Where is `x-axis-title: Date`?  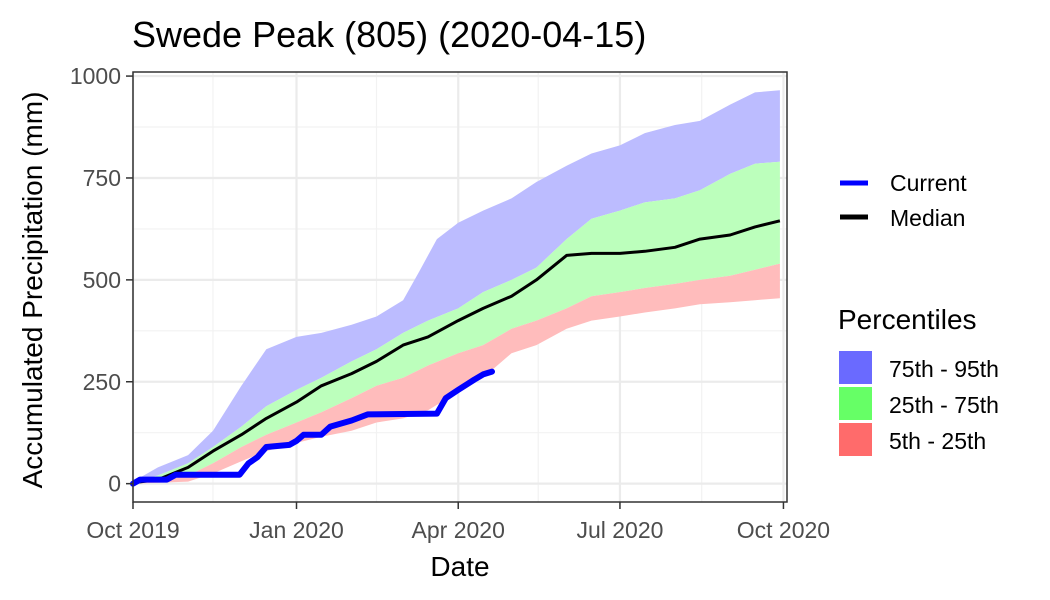 x-axis-title: Date is located at coordinates (459, 566).